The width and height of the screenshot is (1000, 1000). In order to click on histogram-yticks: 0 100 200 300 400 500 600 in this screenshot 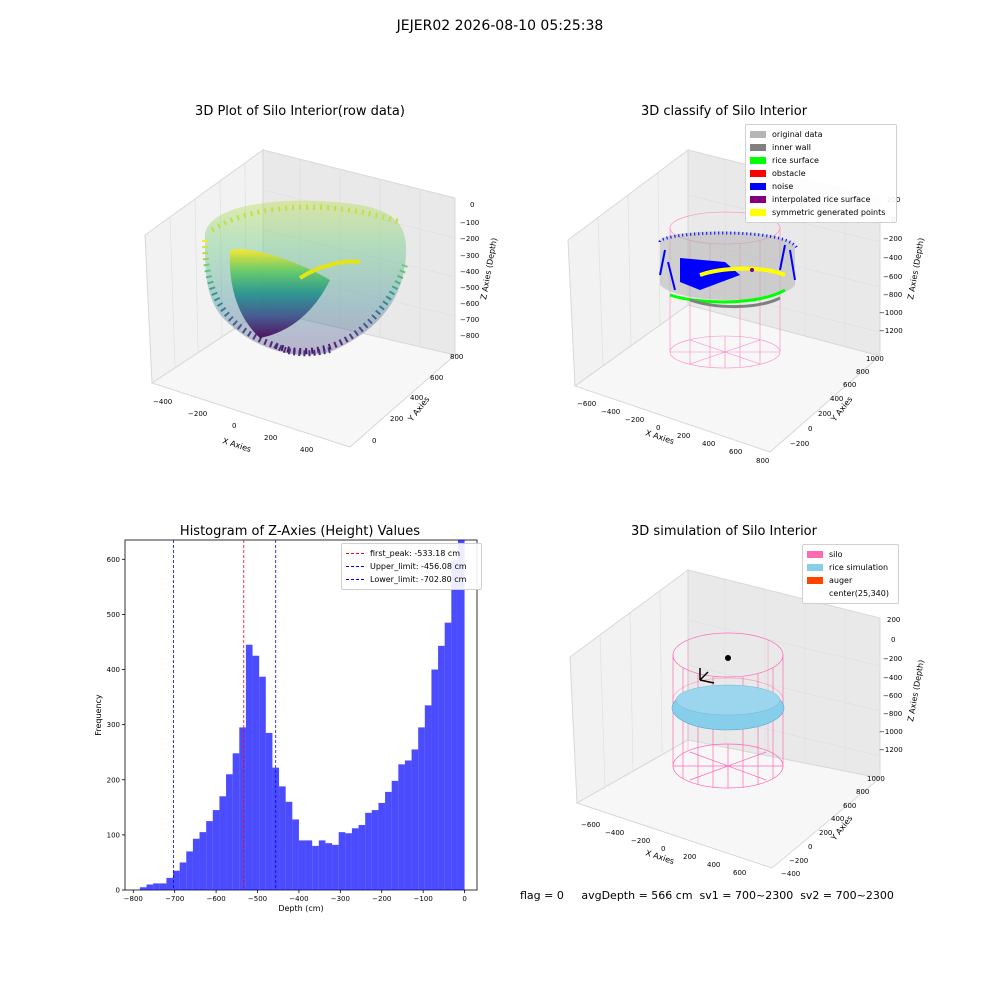, I will do `click(116, 725)`.